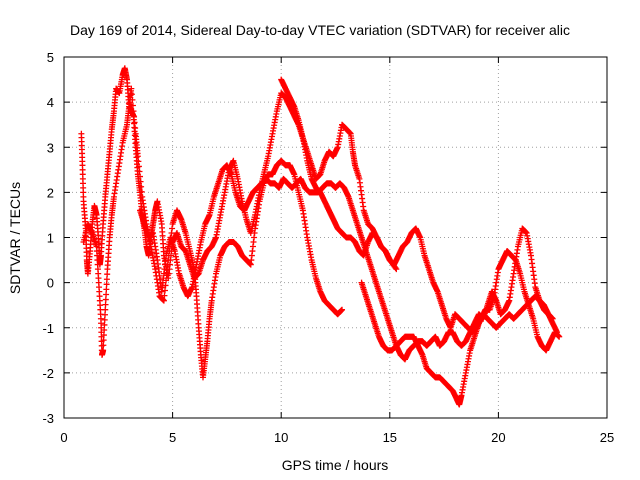 Image resolution: width=640 pixels, height=480 pixels. I want to click on x-tick-label: 15, so click(390, 437).